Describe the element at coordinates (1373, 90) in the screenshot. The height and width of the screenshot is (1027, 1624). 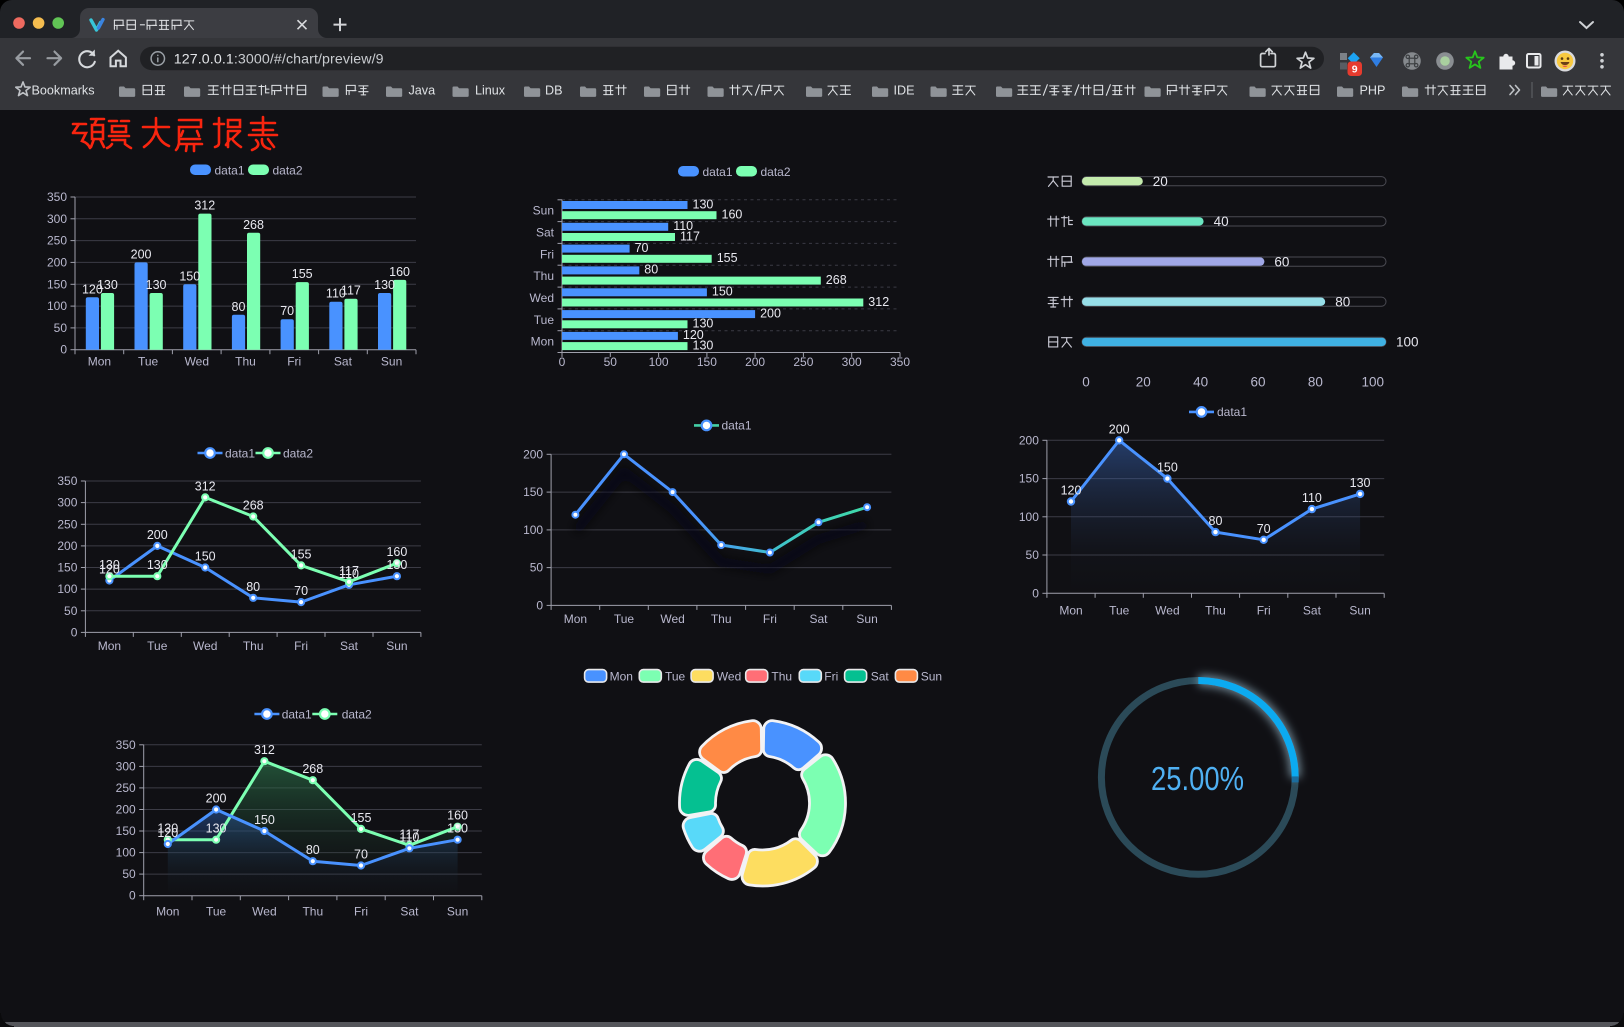
I see `svg-text: PHP` at that location.